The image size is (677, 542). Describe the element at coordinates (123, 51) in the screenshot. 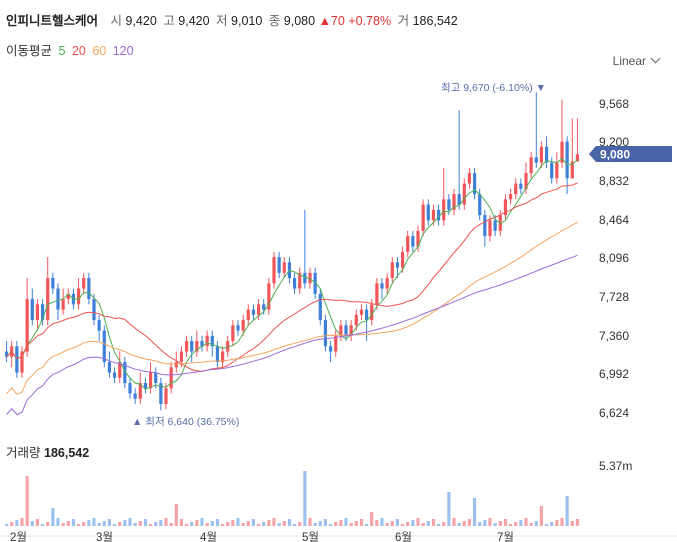

I see `ma-120-label: 120` at that location.